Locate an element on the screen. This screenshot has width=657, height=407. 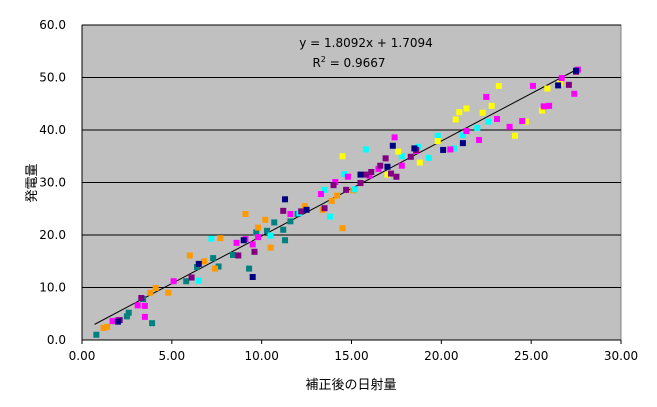
x-tick-label: 5.00 is located at coordinates (171, 356).